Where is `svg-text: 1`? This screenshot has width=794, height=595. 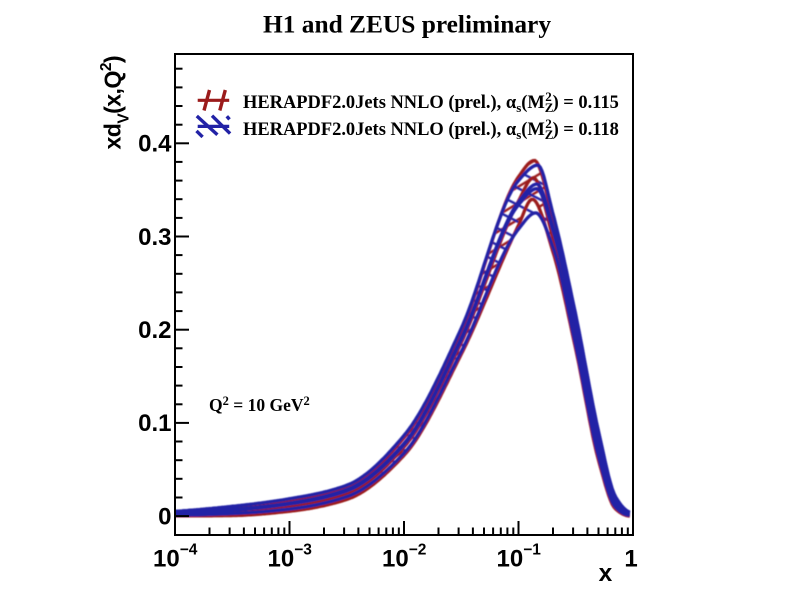
svg-text: 1 is located at coordinates (630, 559).